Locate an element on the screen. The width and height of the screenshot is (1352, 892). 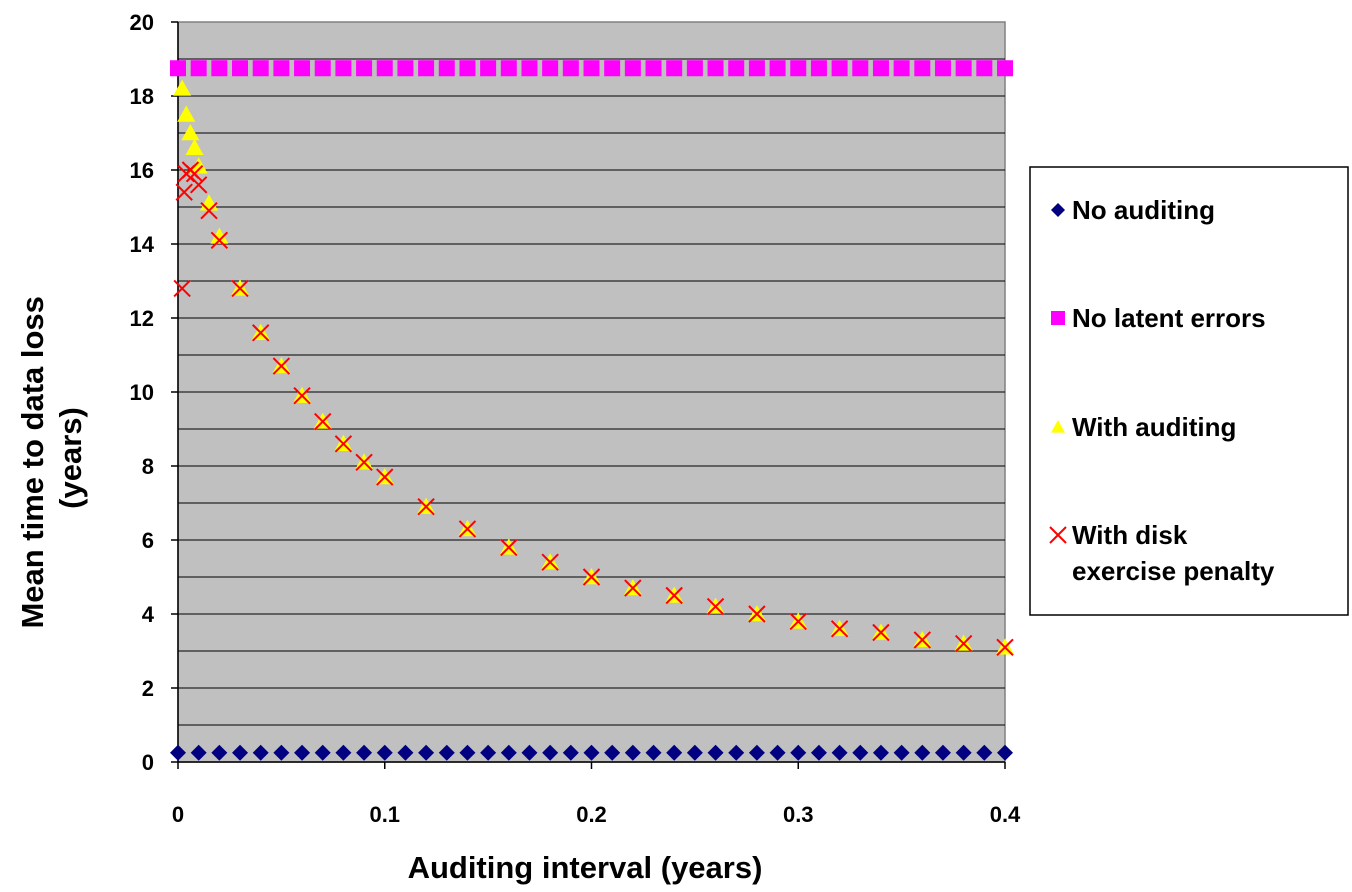
x-tick-label: 0.1 is located at coordinates (384, 814).